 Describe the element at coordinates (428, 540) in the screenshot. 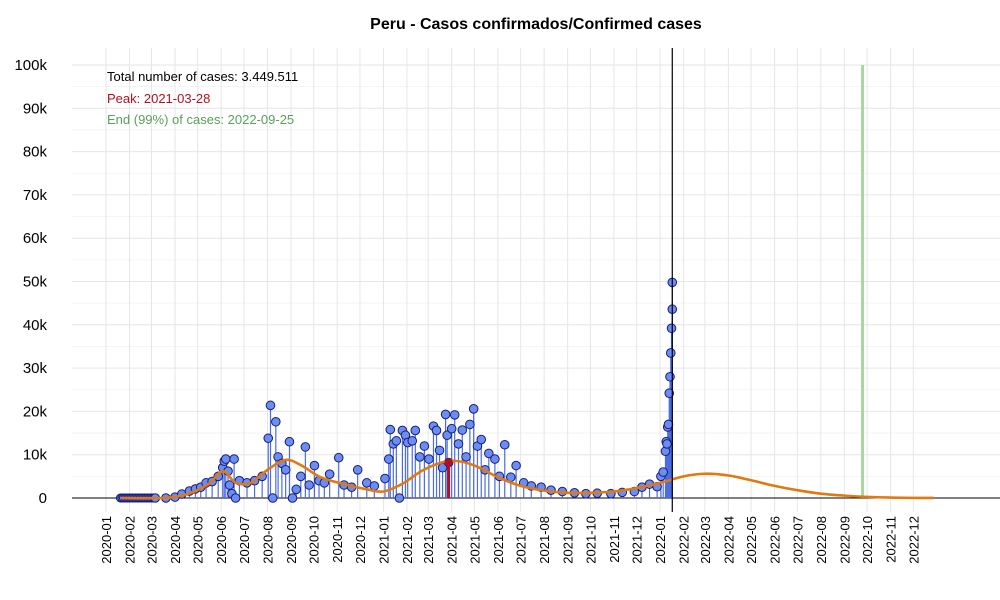

I see `x-tick-label: 2021-03` at that location.